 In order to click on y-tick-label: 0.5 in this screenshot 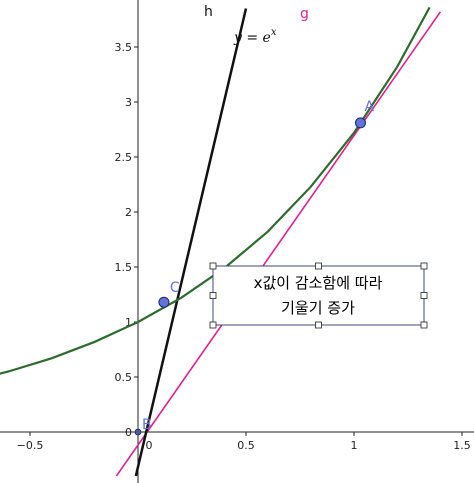, I will do `click(124, 377)`.